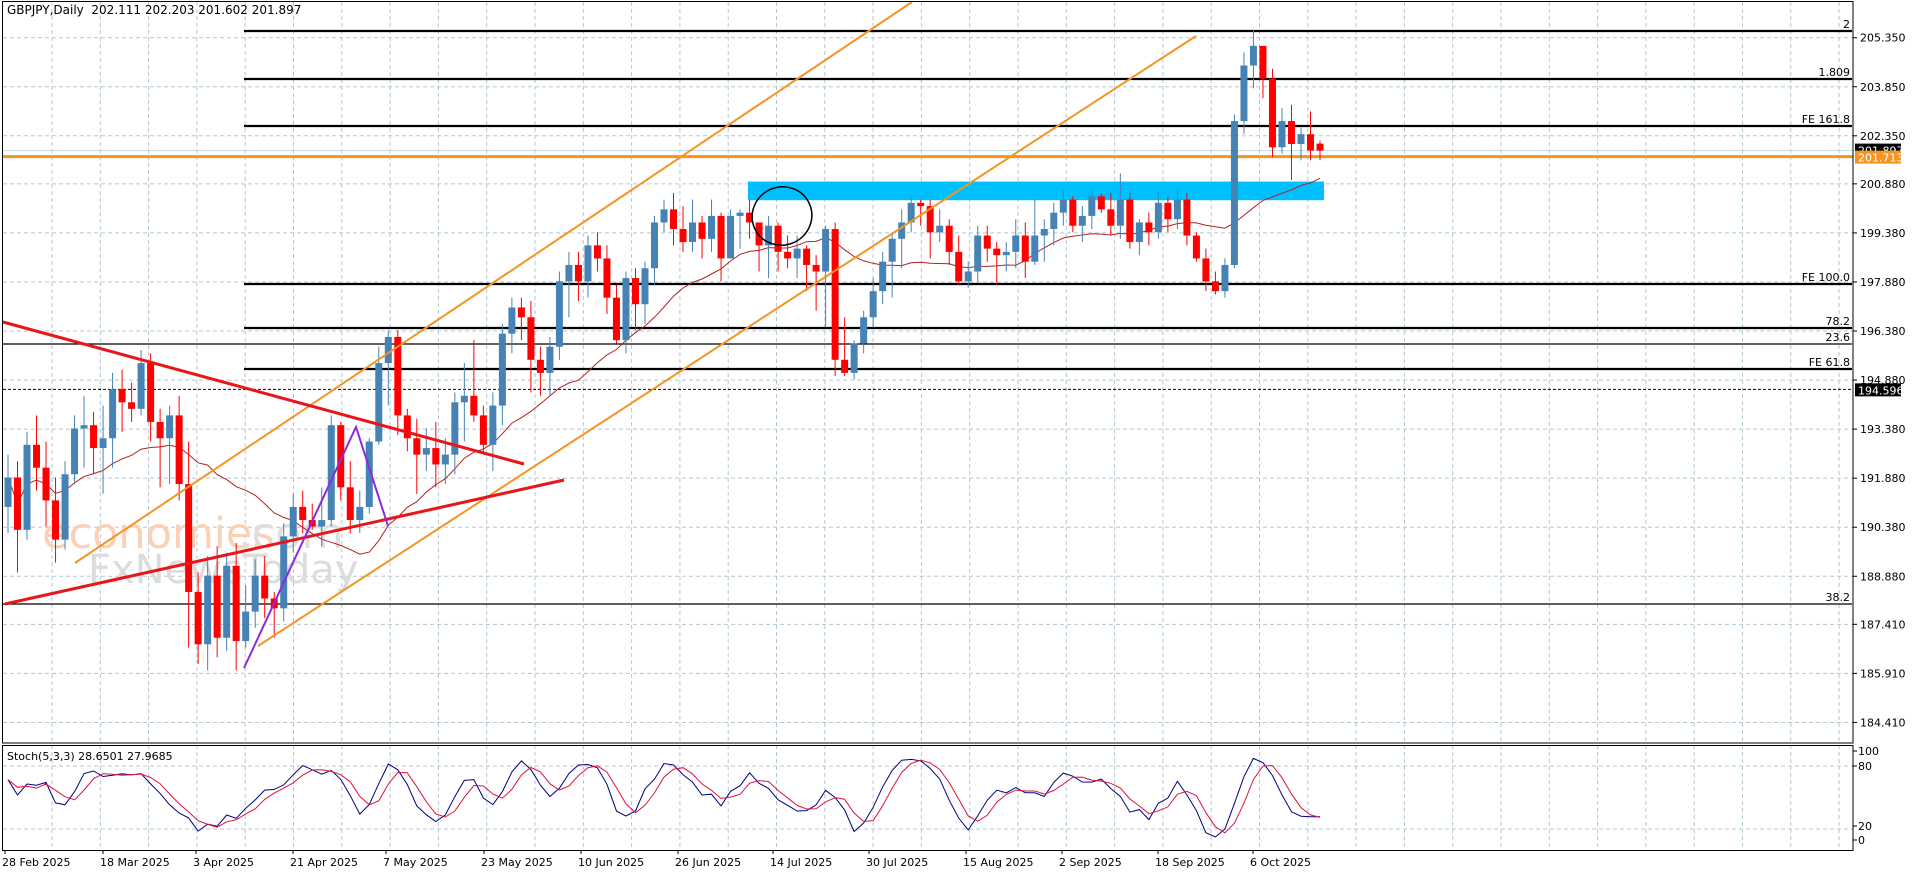  I want to click on date-label: 2 Sep 2025, so click(1090, 862).